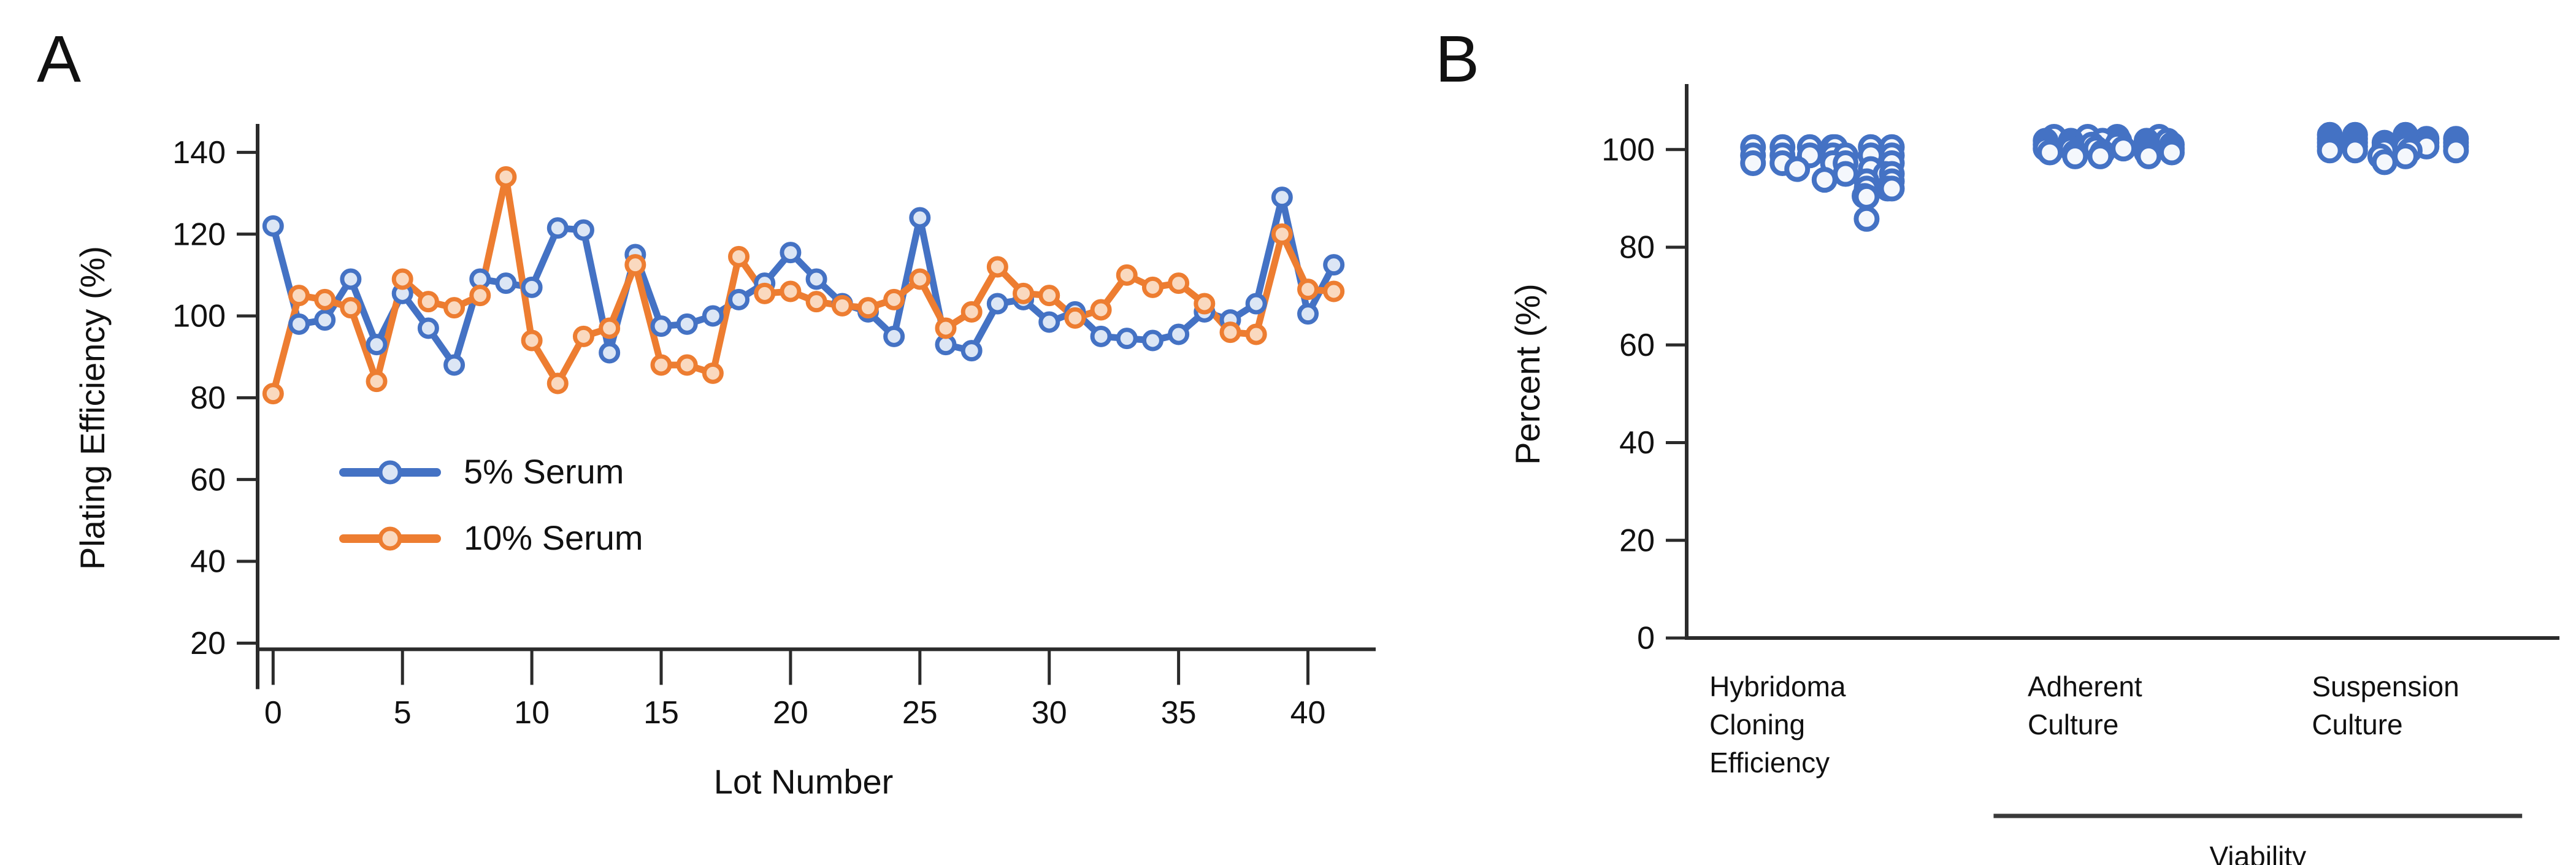 Image resolution: width=2576 pixels, height=865 pixels. What do you see at coordinates (199, 235) in the screenshot?
I see `svg-text: 120` at bounding box center [199, 235].